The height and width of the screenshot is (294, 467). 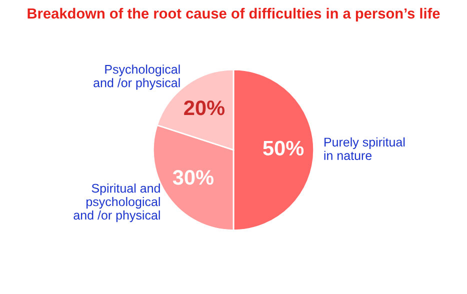 What do you see at coordinates (117, 203) in the screenshot?
I see `slice-label: Spiritual and psychological and /or physical` at bounding box center [117, 203].